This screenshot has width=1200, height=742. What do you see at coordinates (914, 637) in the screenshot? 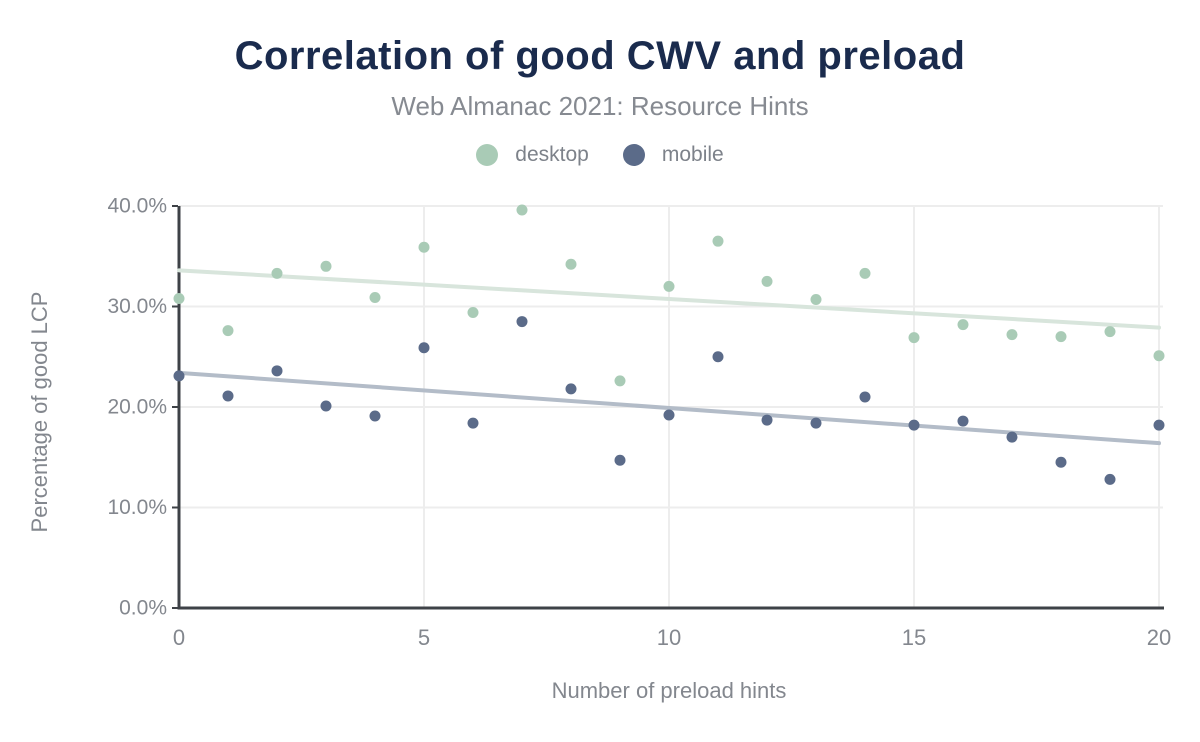
I see `x-tick-label: 15` at bounding box center [914, 637].